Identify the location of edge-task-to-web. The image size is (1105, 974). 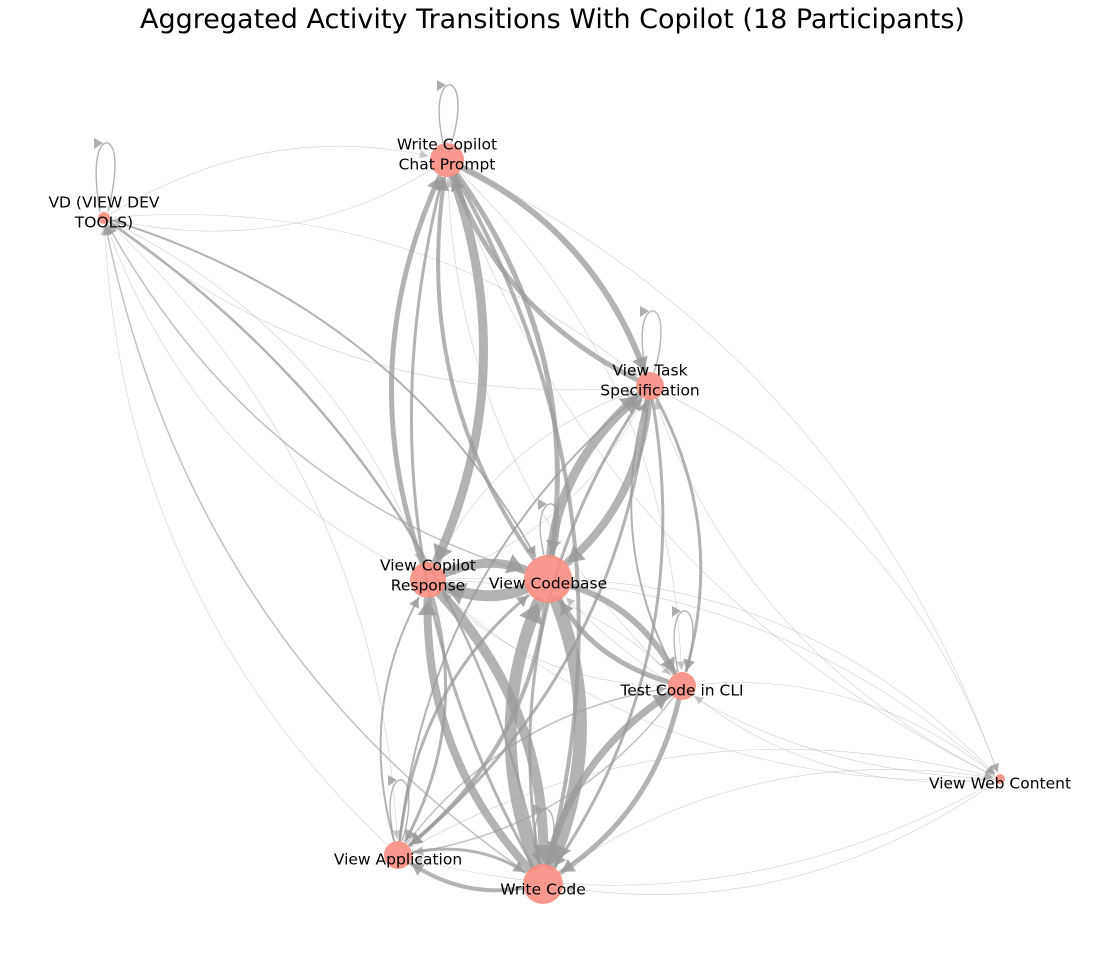
(831, 582).